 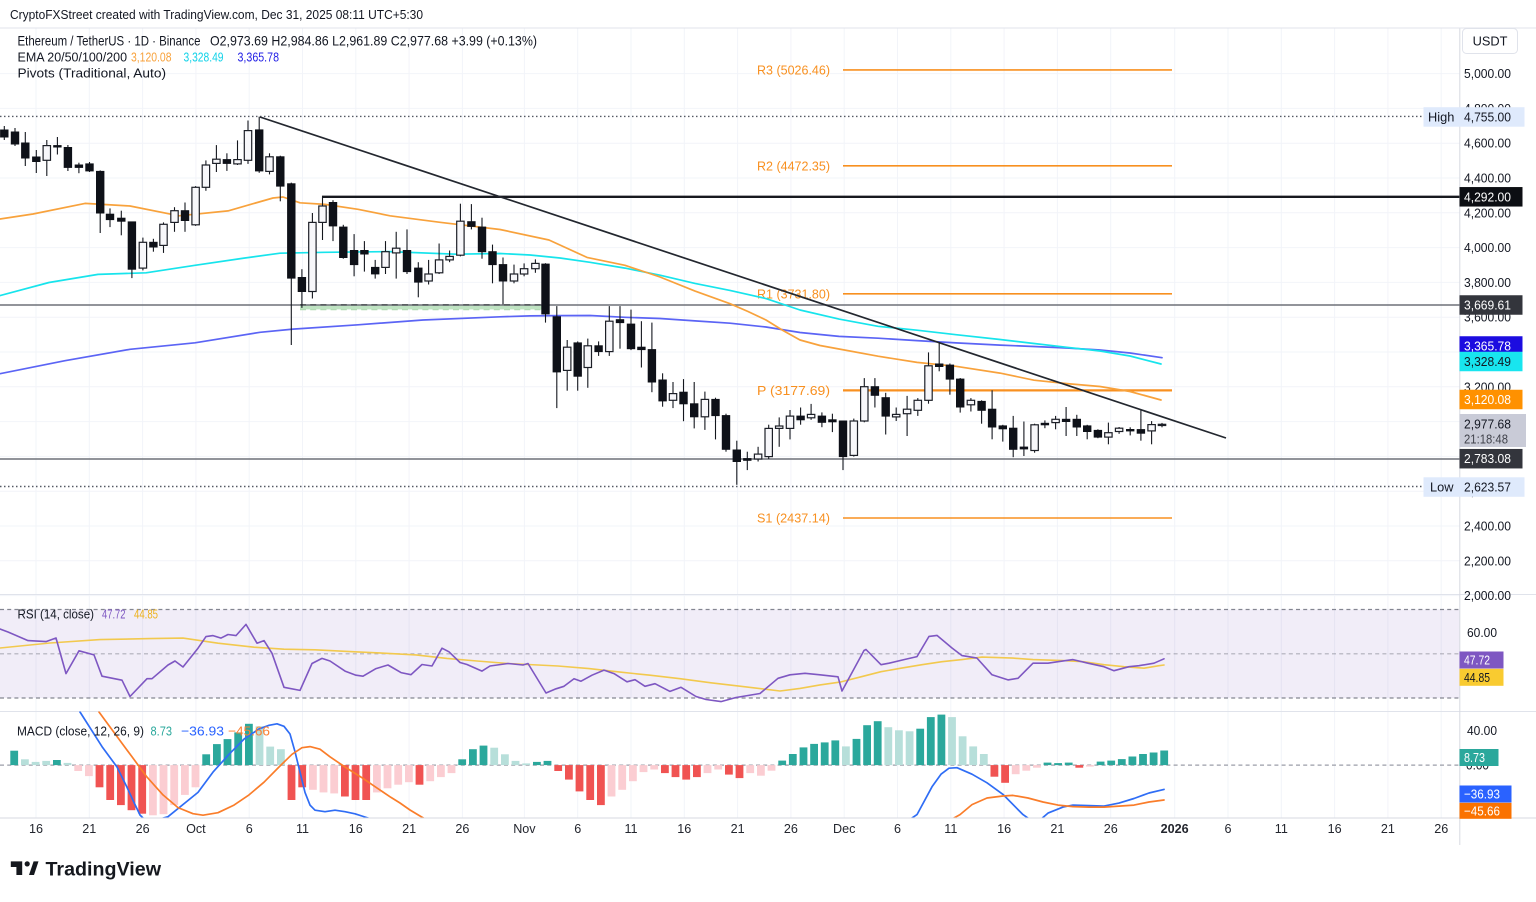 I want to click on svg-text: Nov, so click(x=524, y=829).